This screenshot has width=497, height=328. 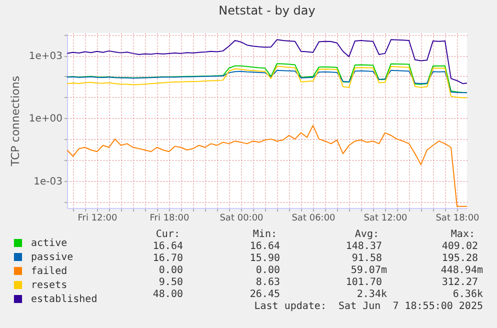 I want to click on text: 9.50, so click(x=170, y=283).